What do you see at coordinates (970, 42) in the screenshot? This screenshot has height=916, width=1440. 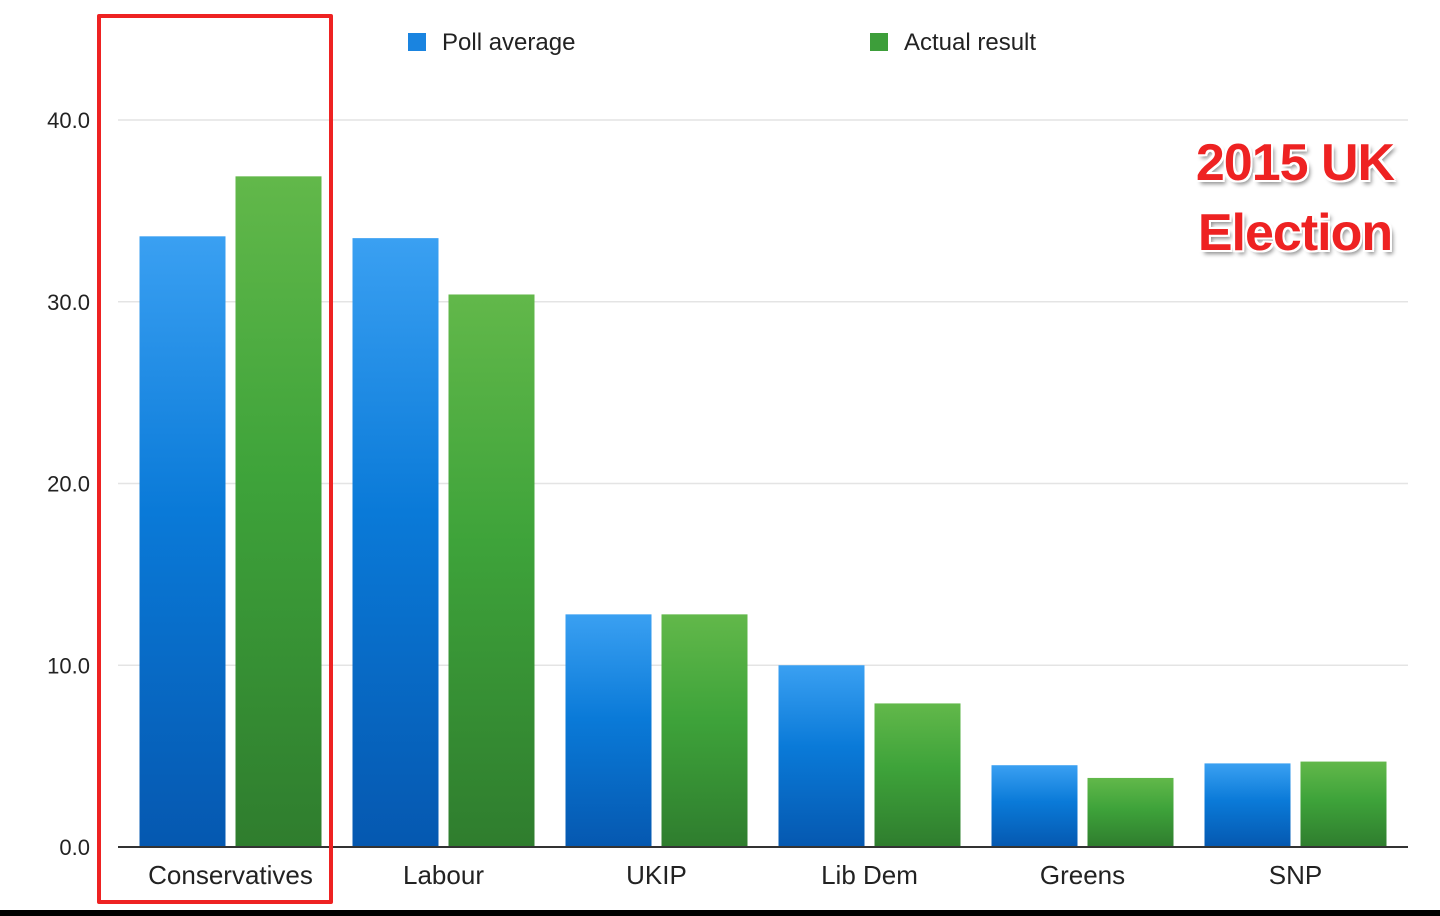 I see `legend-label-actual-result: Actual result` at bounding box center [970, 42].